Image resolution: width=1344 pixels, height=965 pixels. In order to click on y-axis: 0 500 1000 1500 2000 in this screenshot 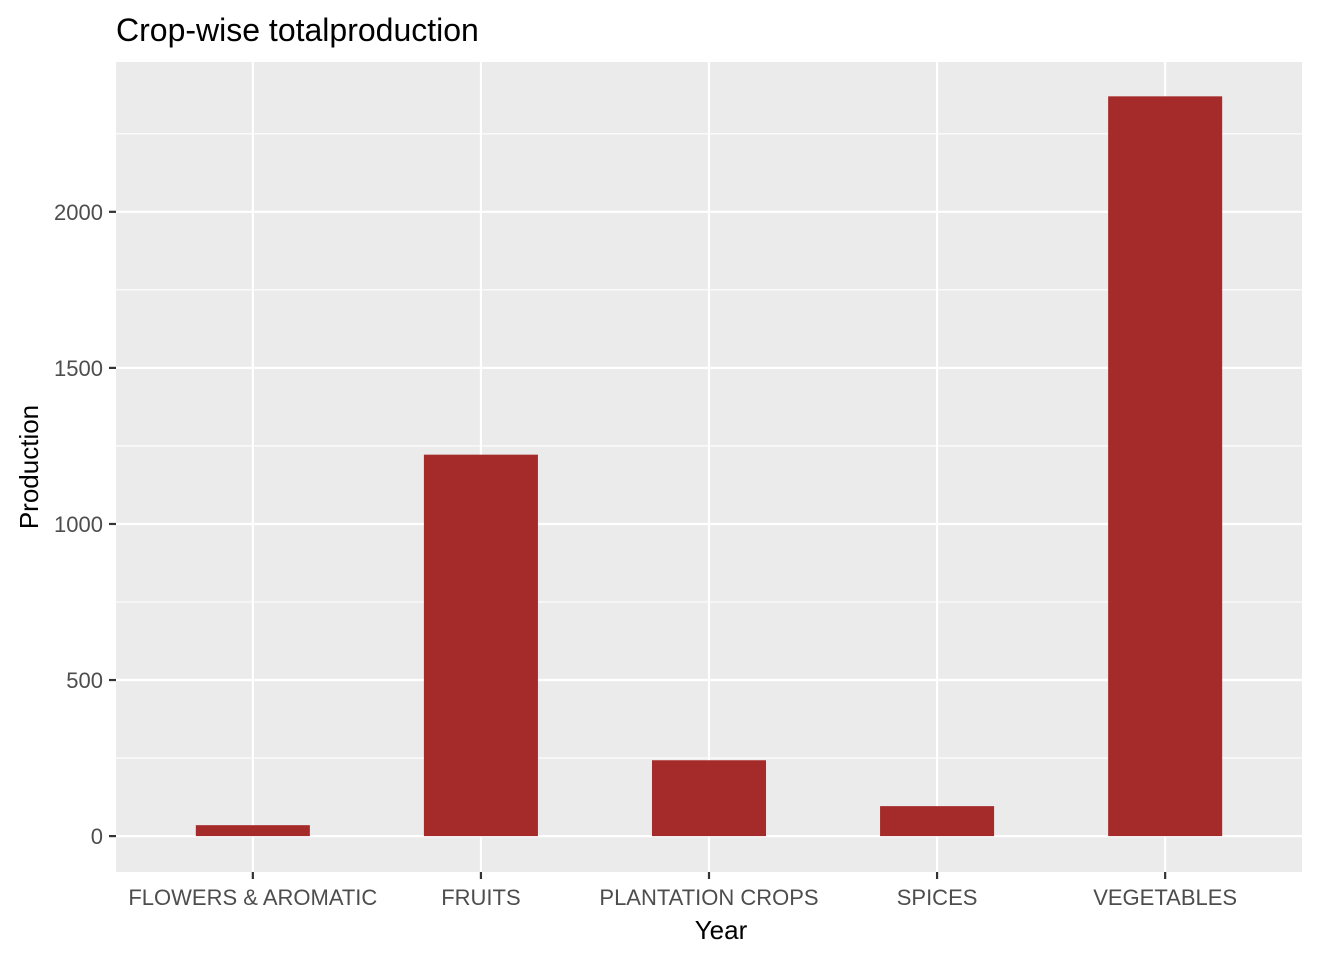, I will do `click(85, 524)`.